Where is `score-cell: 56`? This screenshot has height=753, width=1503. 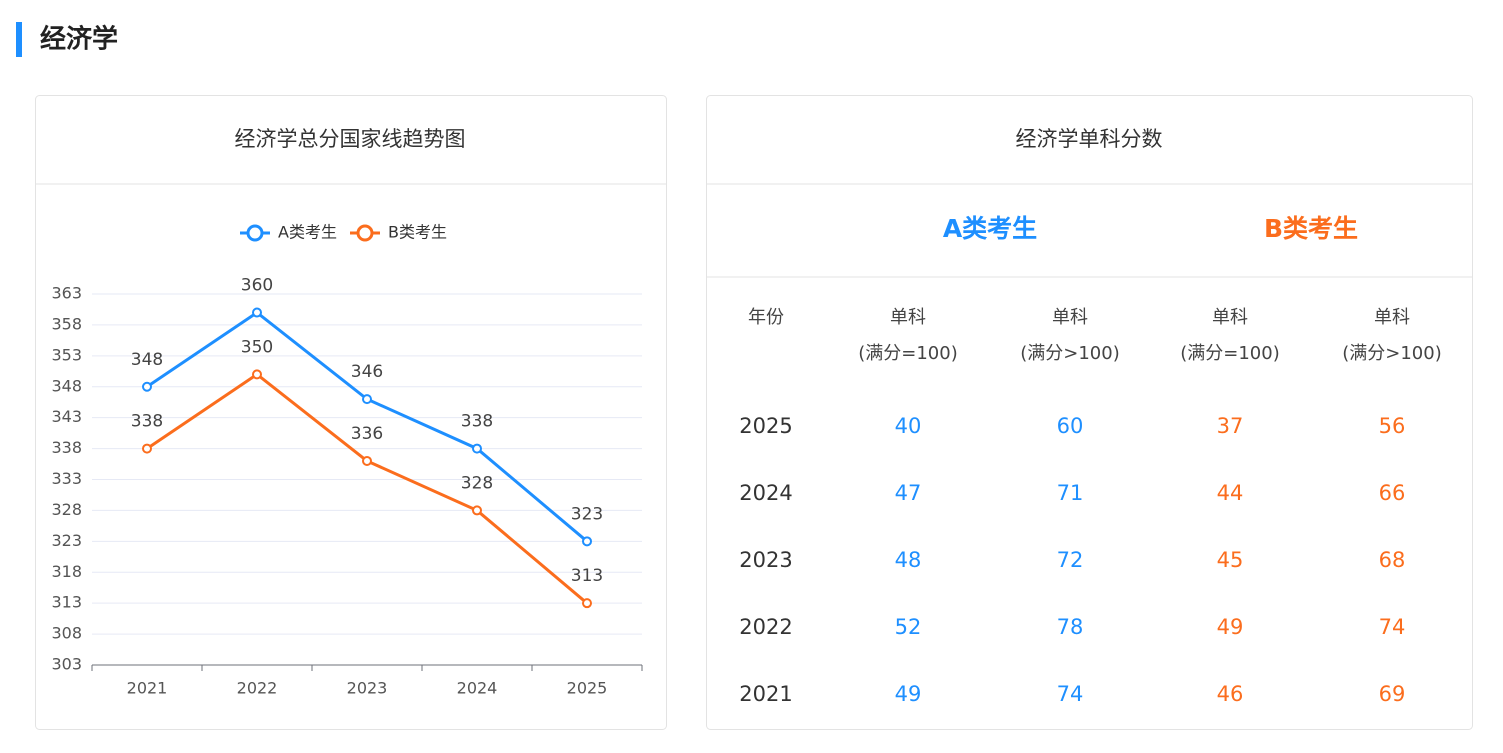
score-cell: 56 is located at coordinates (1392, 426).